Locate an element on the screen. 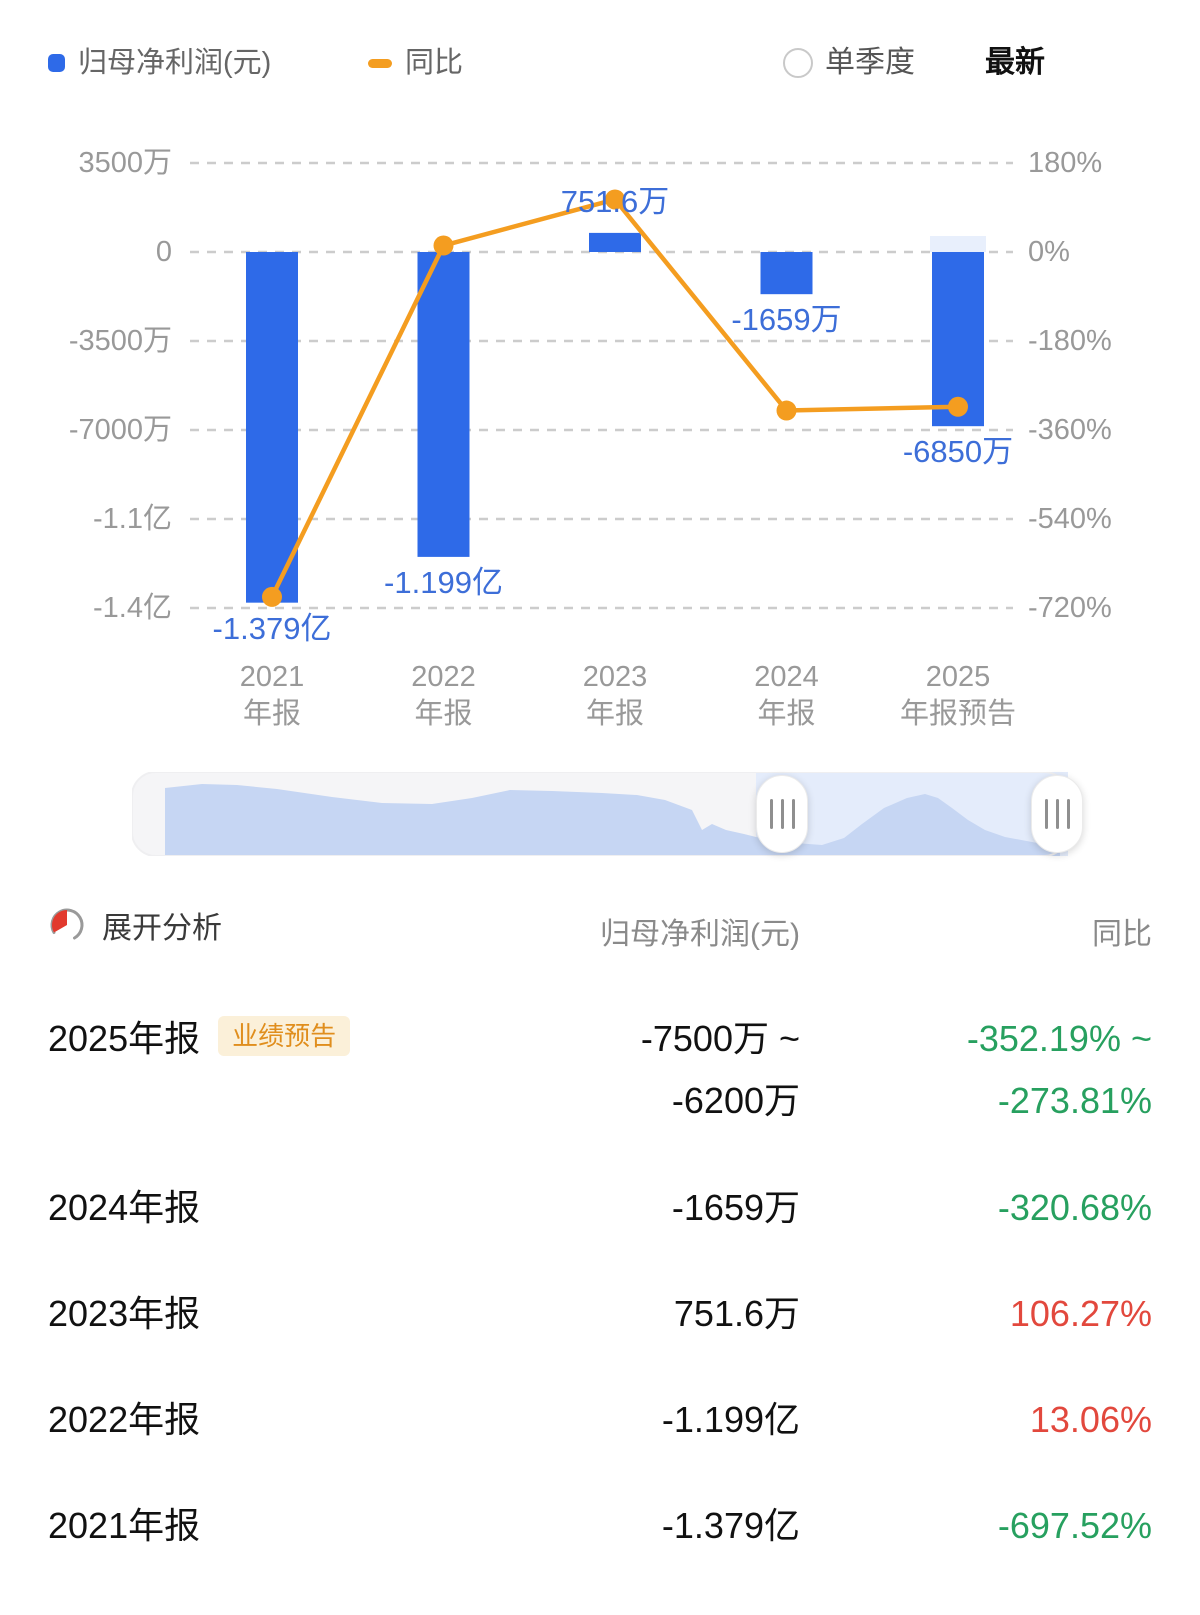 This screenshot has width=1200, height=1615. yoy-value: -697.52% is located at coordinates (1074, 1525).